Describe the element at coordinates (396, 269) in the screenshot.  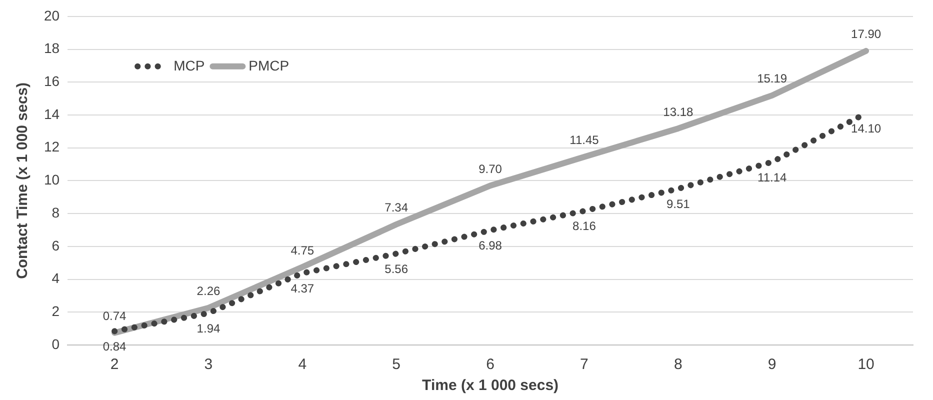
I see `data-label: 5.56` at that location.